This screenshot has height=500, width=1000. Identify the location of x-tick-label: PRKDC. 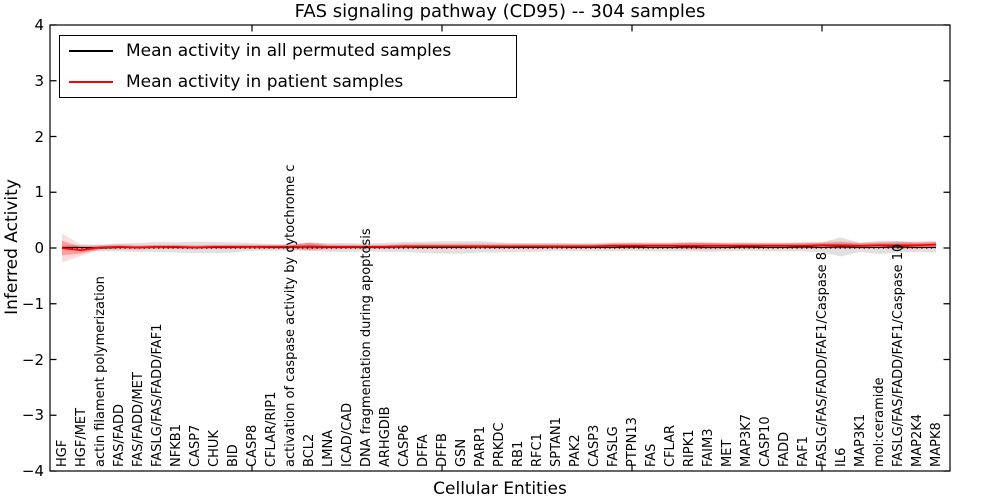
(499, 444).